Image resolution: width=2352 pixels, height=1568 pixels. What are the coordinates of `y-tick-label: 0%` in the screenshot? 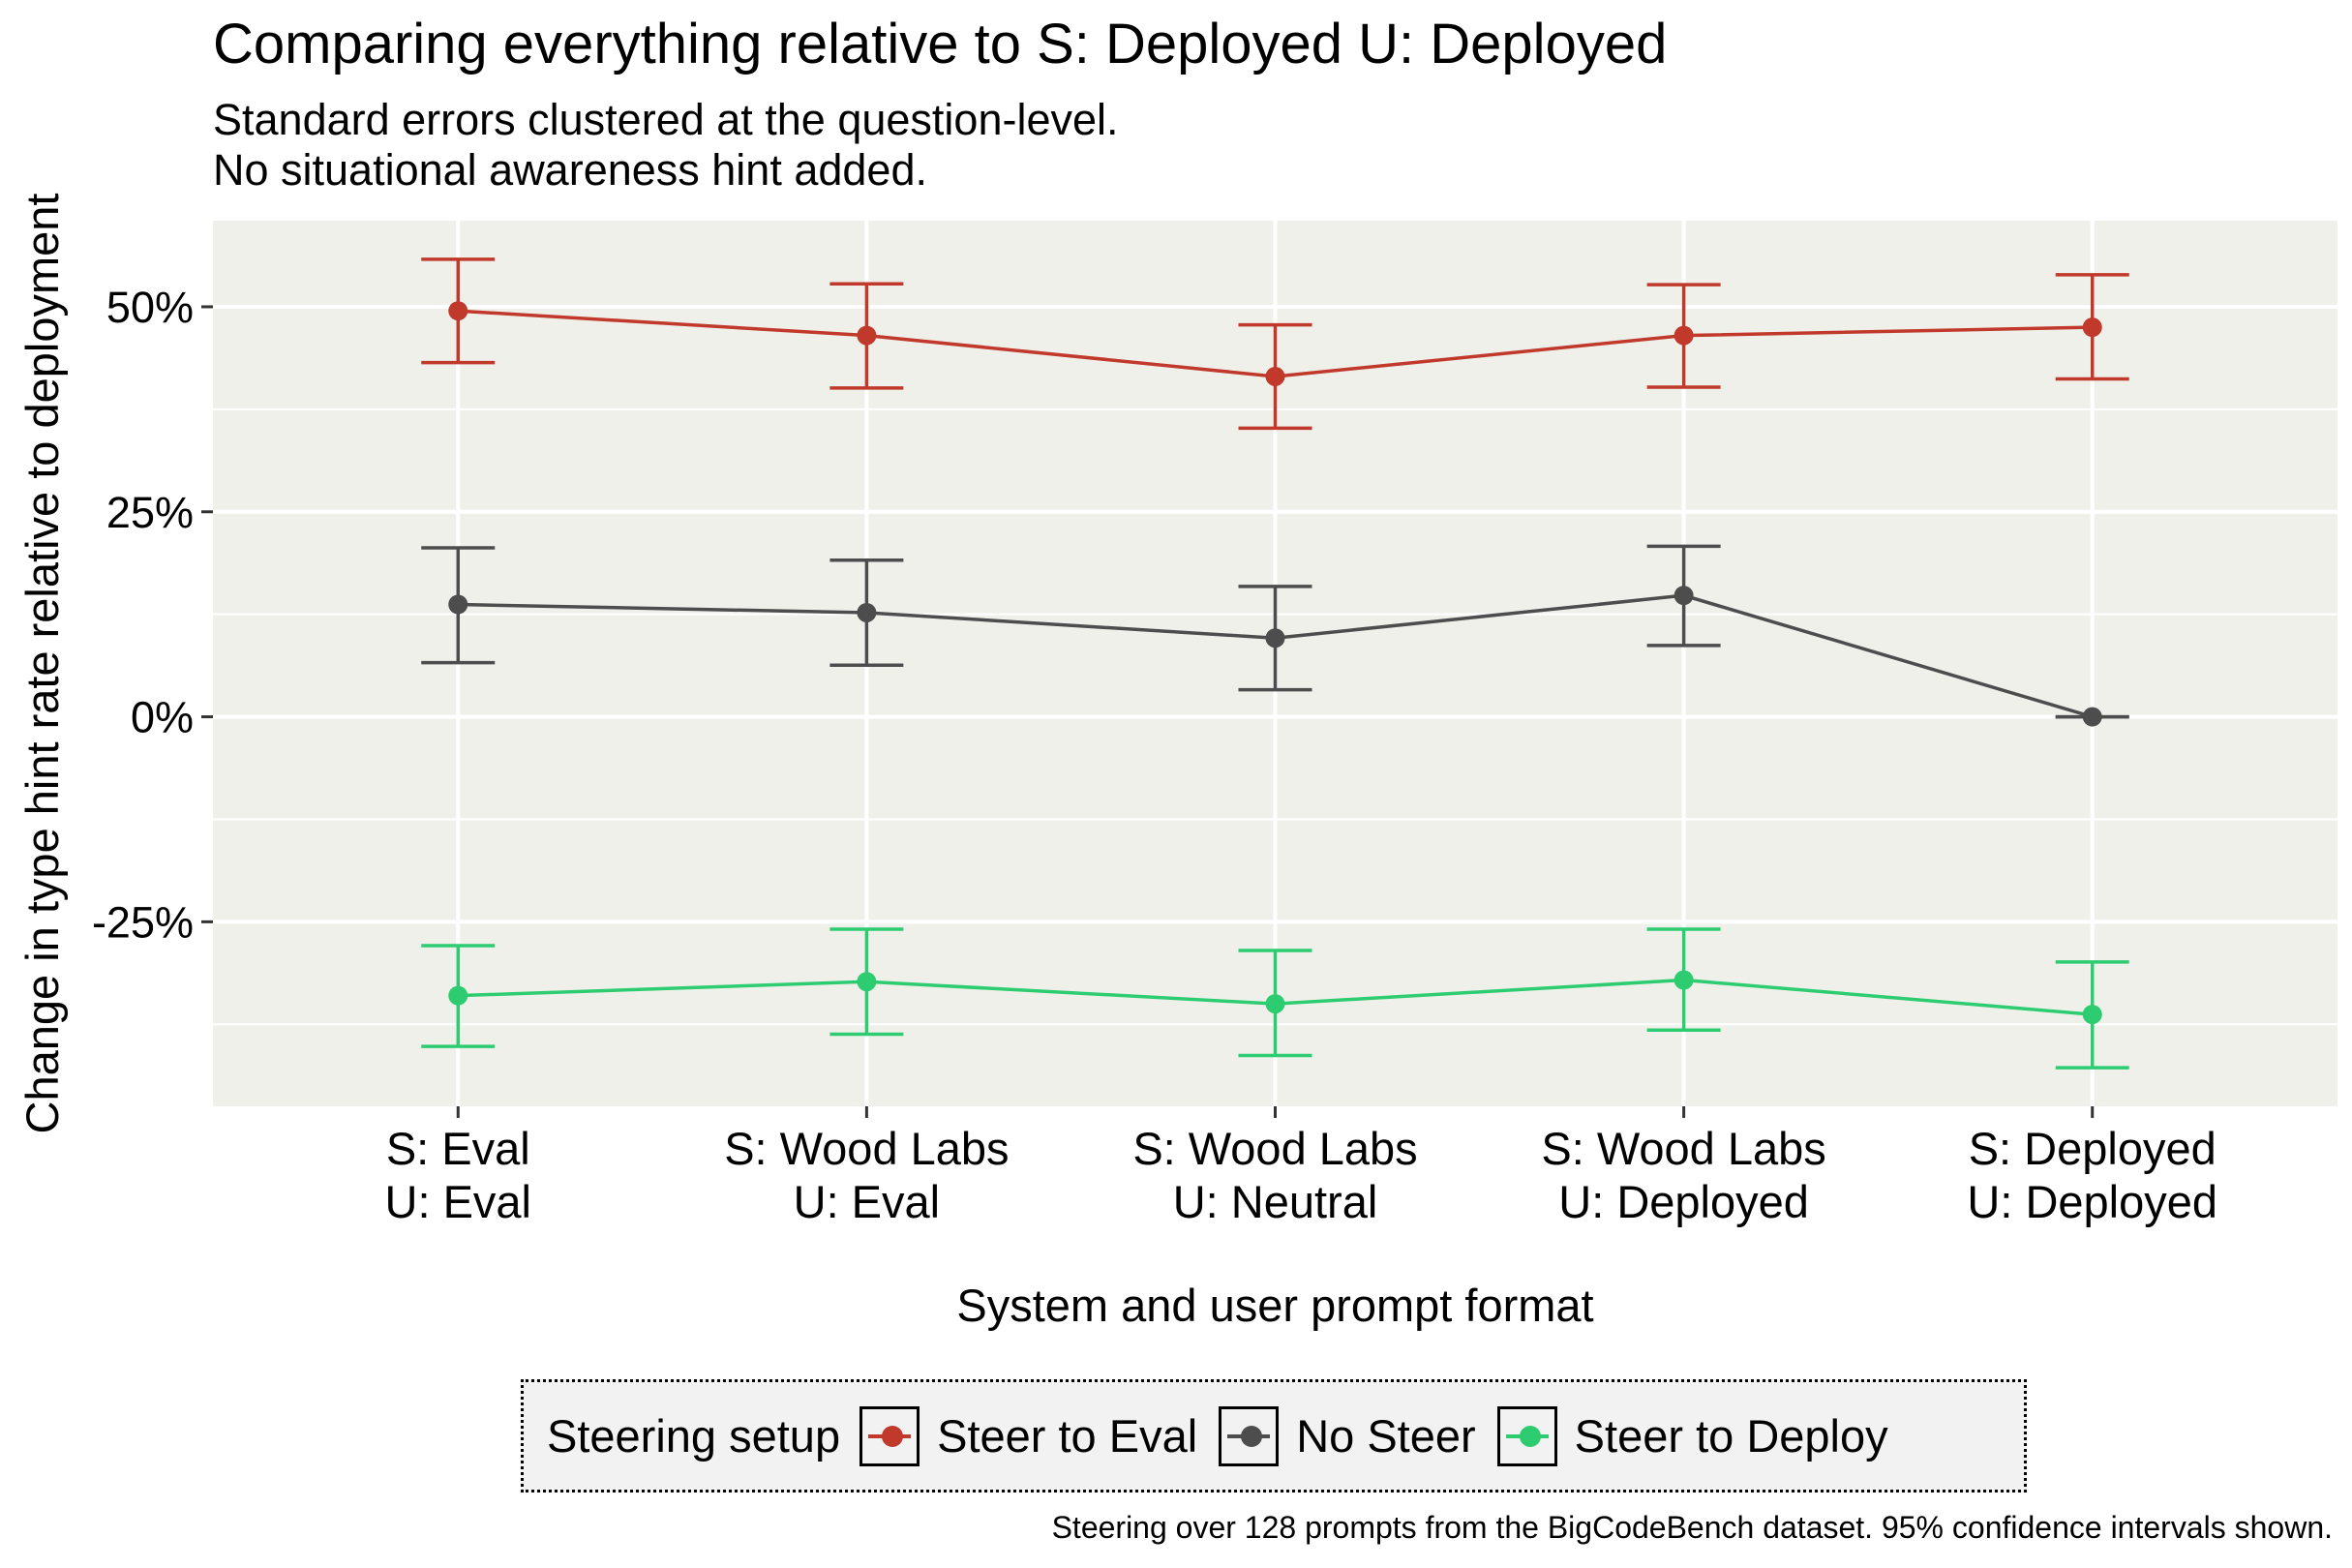 It's located at (162, 717).